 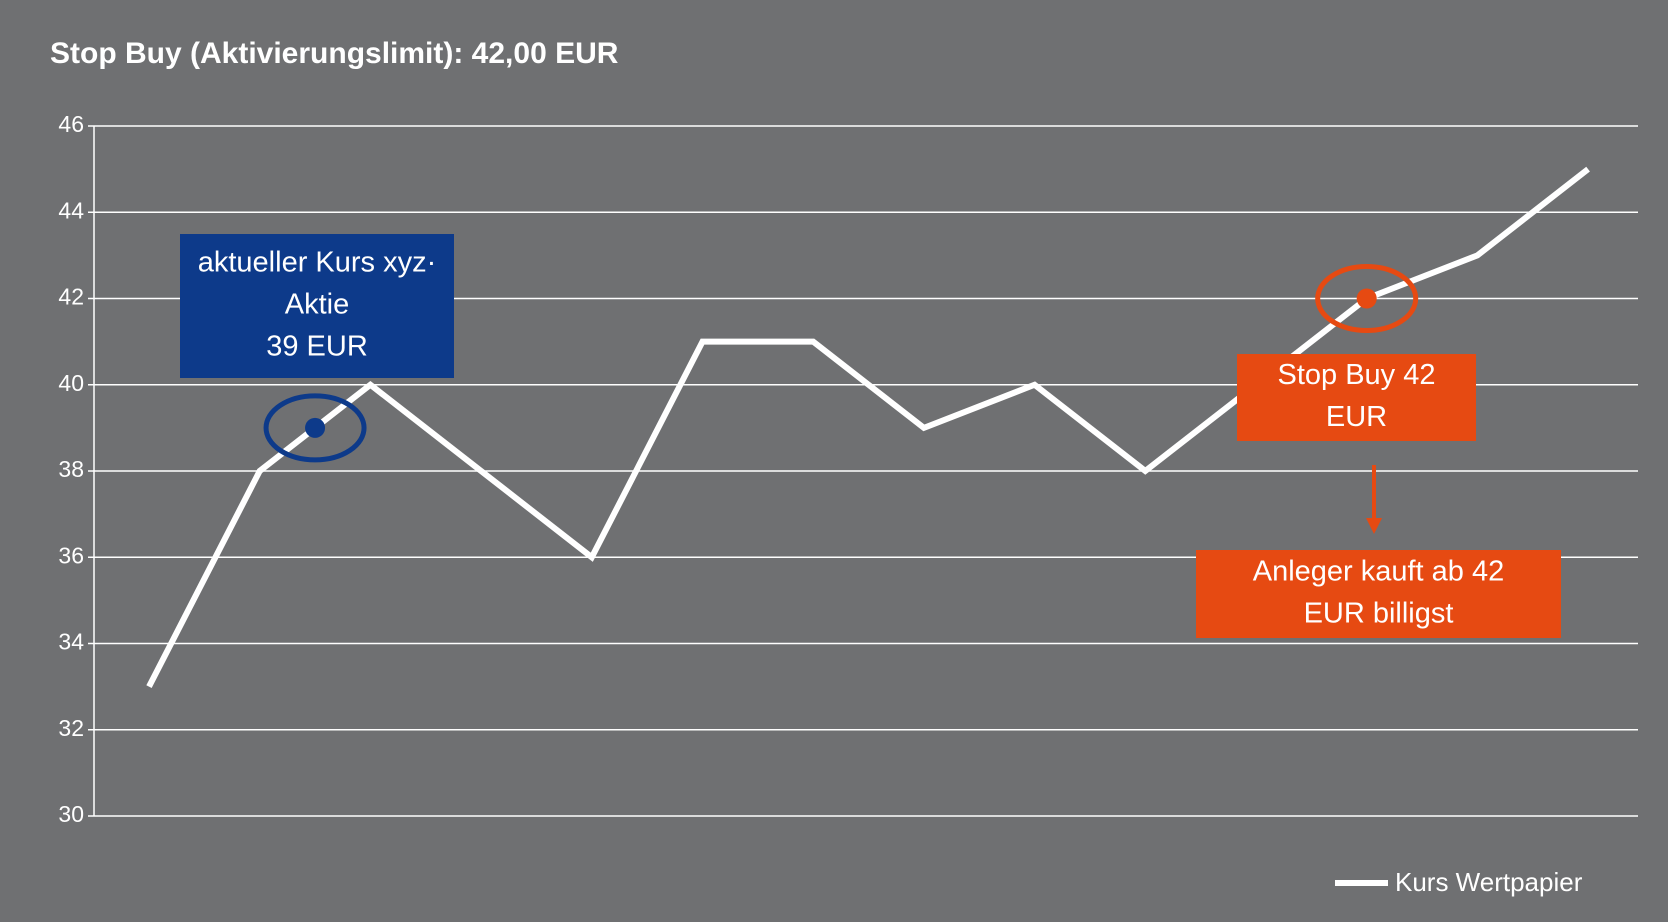 I want to click on y-tick-label: 40, so click(x=71, y=383).